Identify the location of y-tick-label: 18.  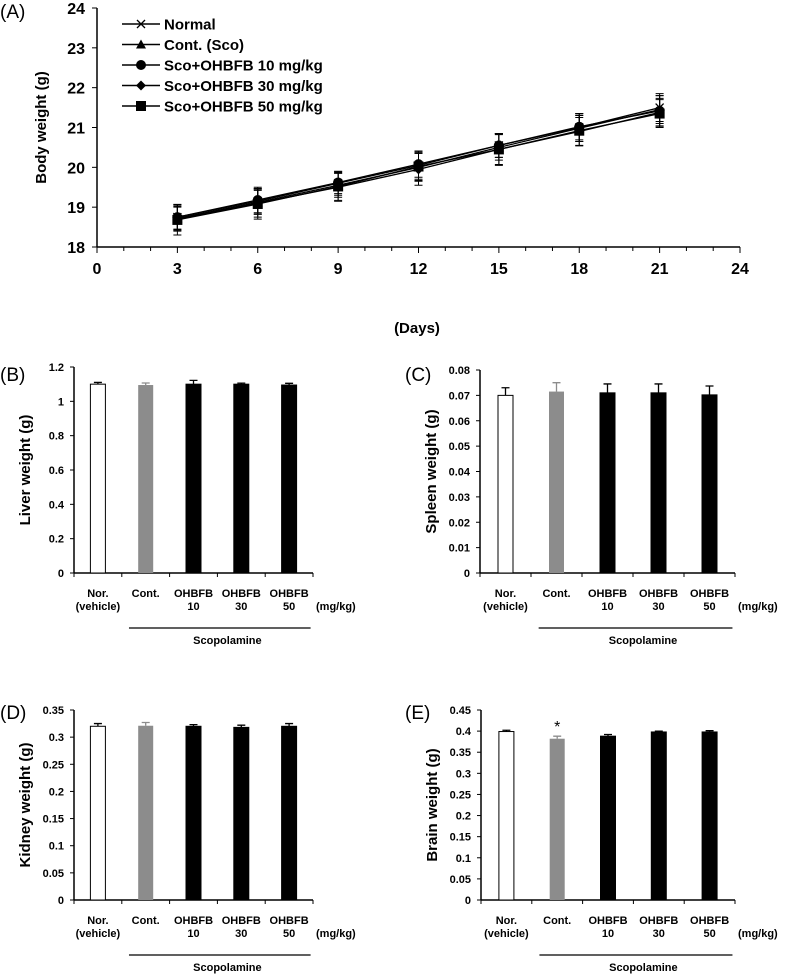
(76, 248).